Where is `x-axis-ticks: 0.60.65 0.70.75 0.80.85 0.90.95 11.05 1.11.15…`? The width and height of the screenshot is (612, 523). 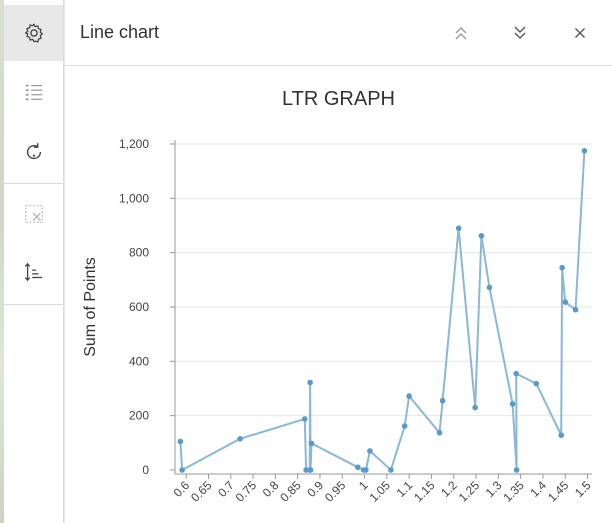
x-axis-ticks: 0.60.65 0.70.75 0.80.85 0.90.95 11.05 1.11.15… is located at coordinates (382, 489).